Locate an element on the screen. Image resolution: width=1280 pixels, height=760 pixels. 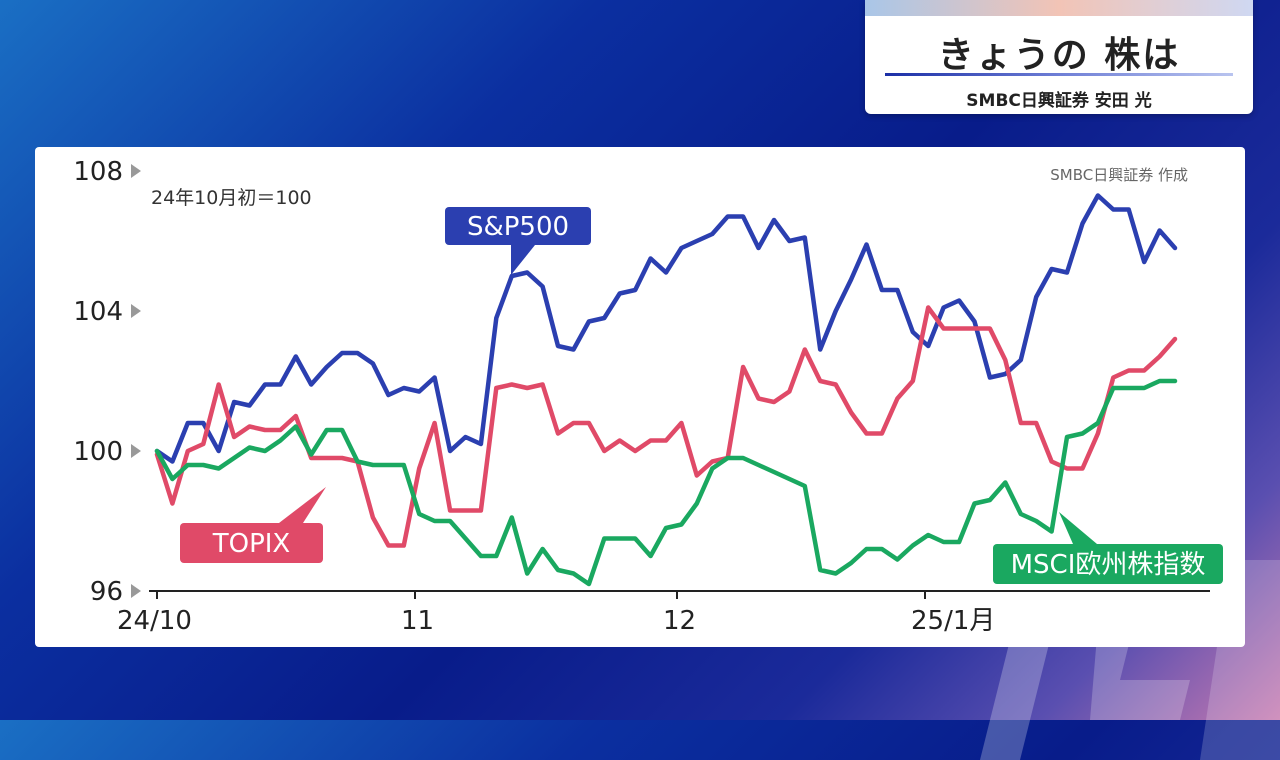
title-card: きょうの 株は SMBC日興証券 安田 光 is located at coordinates (1059, 57).